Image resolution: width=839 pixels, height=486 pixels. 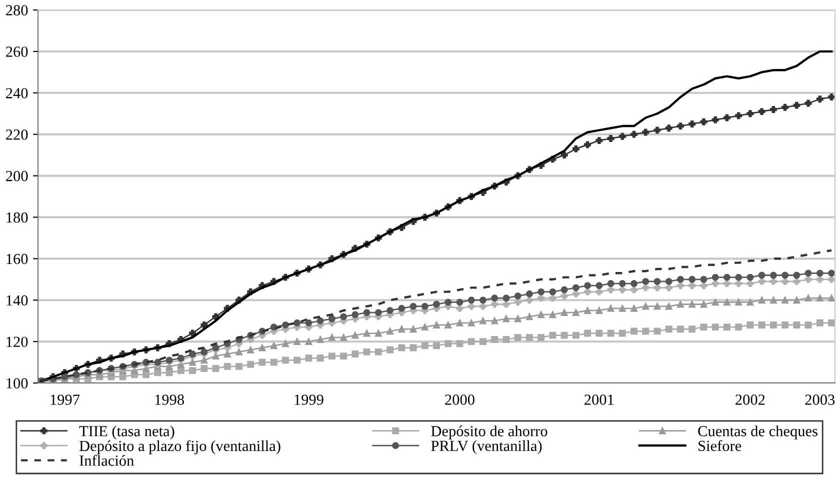 I want to click on legend-label: TIIE (tasa neta), so click(x=126, y=433).